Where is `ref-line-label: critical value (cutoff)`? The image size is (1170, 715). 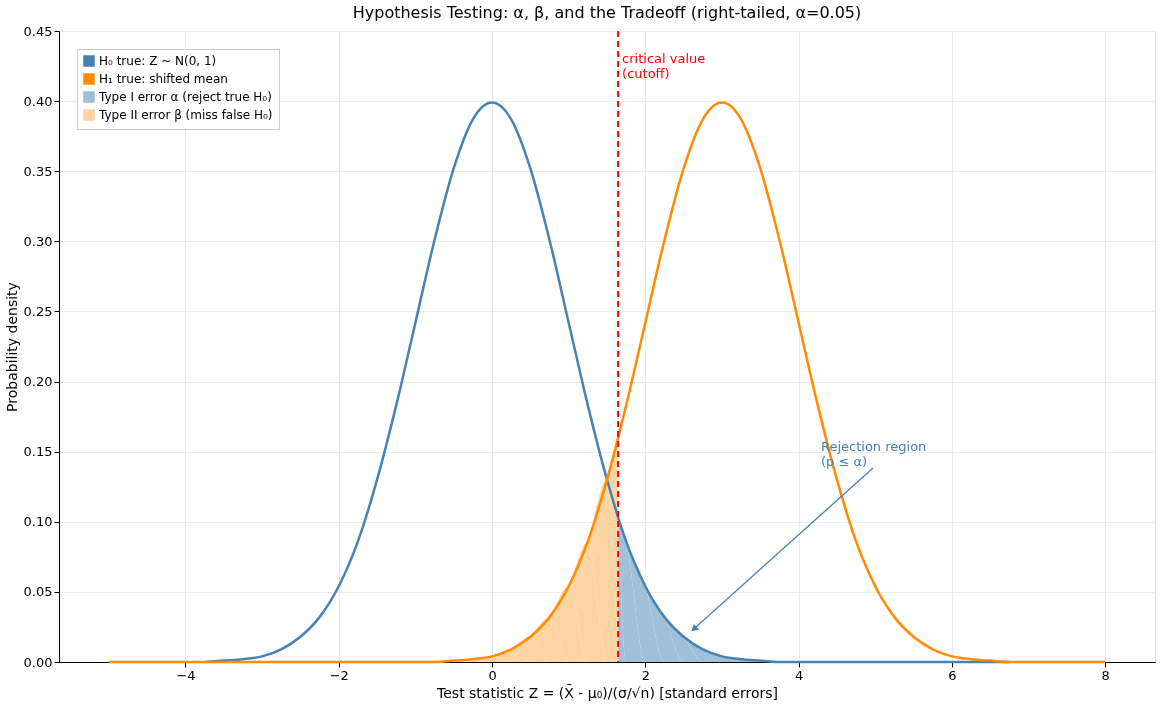
ref-line-label: critical value (cutoff) is located at coordinates (664, 66).